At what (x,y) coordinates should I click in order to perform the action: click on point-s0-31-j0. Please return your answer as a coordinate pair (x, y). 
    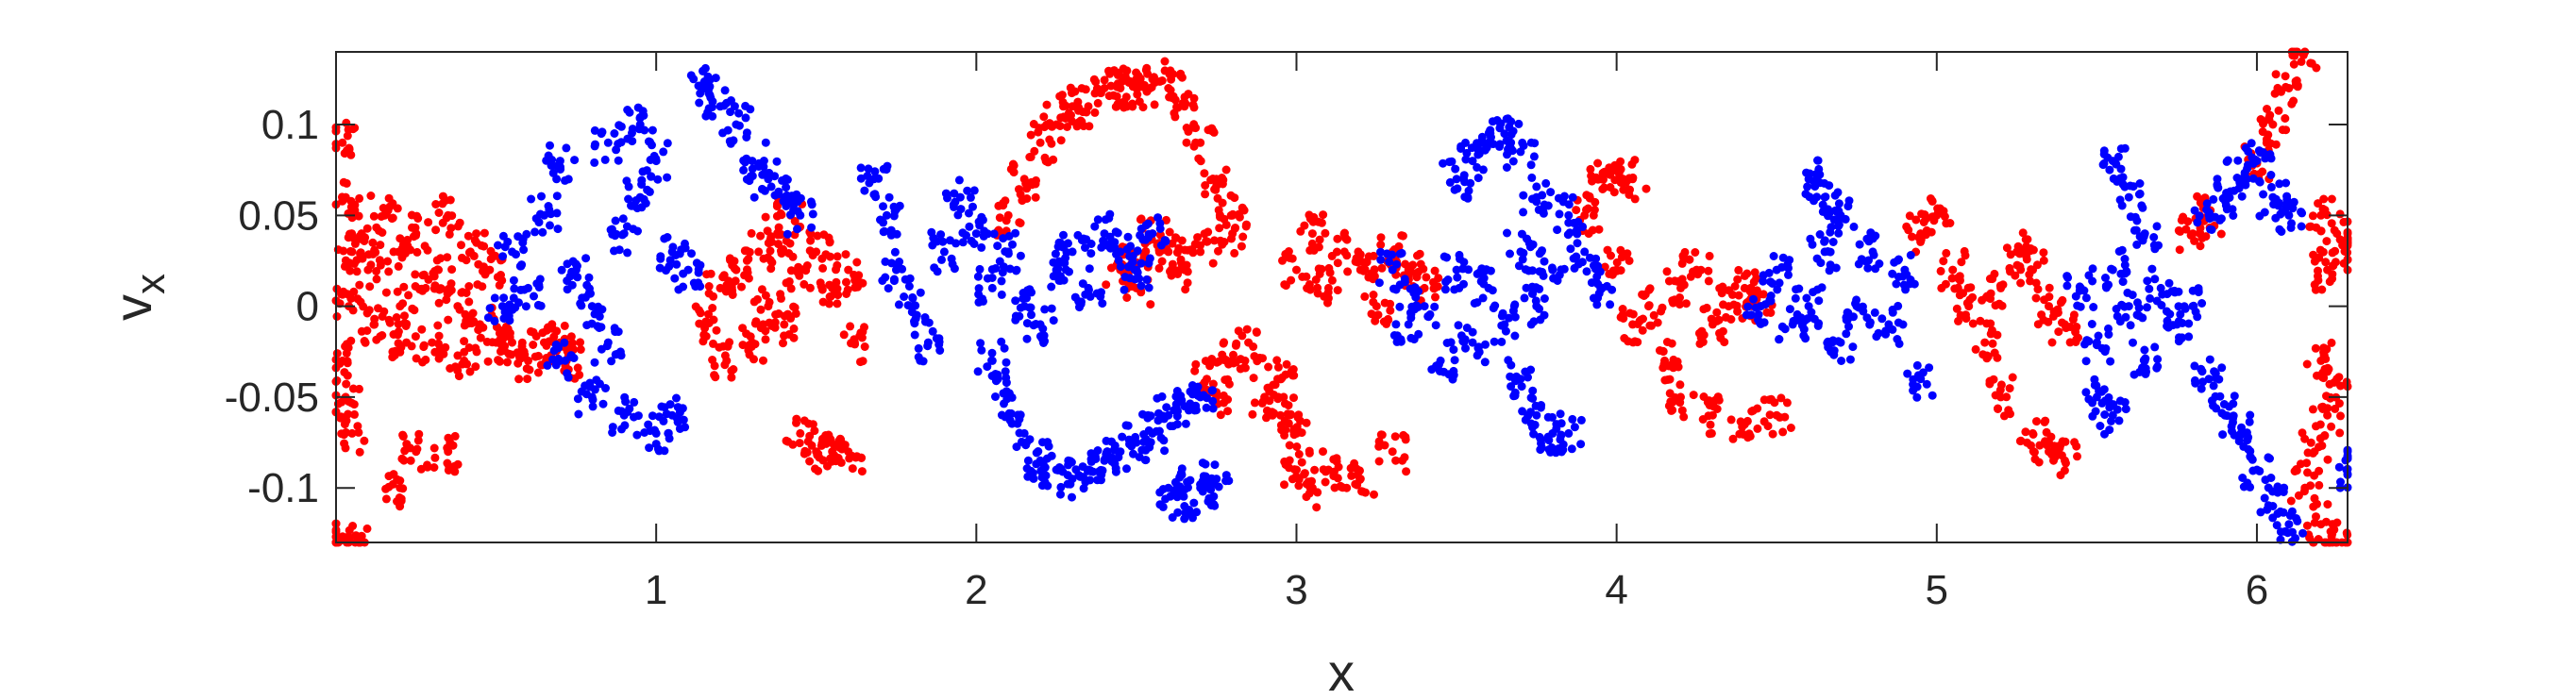
    Looking at the image, I should click on (564, 326).